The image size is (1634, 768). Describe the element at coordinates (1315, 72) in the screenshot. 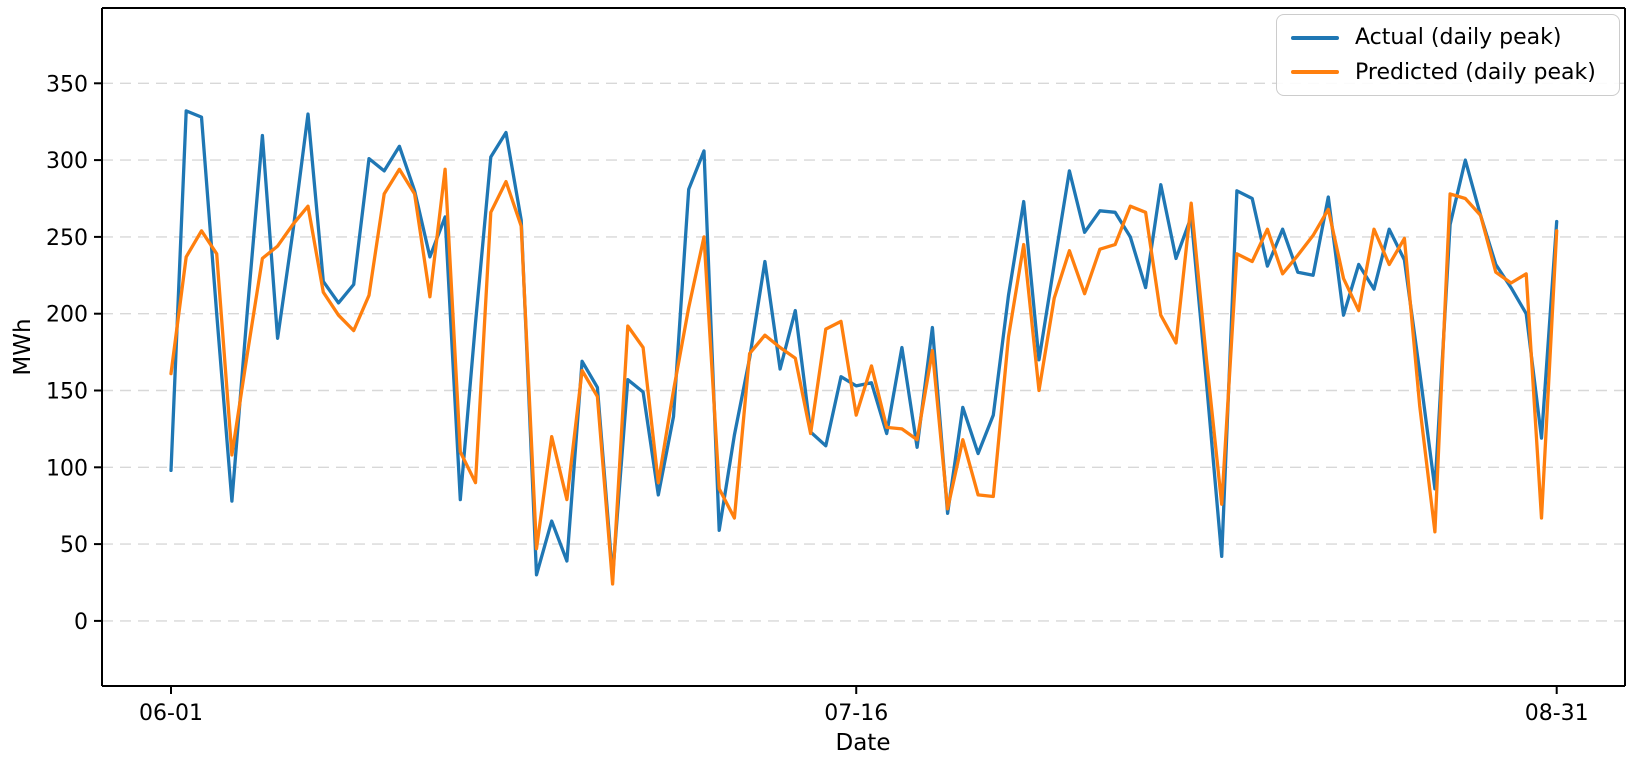

I see `predicted-line-sample-icon` at that location.